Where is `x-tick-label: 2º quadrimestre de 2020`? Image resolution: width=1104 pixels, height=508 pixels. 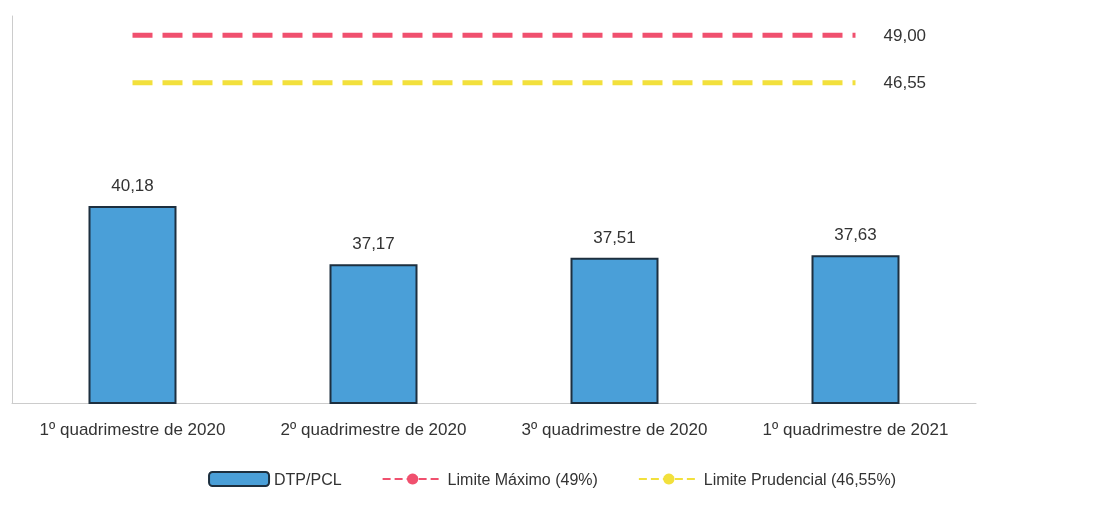 x-tick-label: 2º quadrimestre de 2020 is located at coordinates (373, 429).